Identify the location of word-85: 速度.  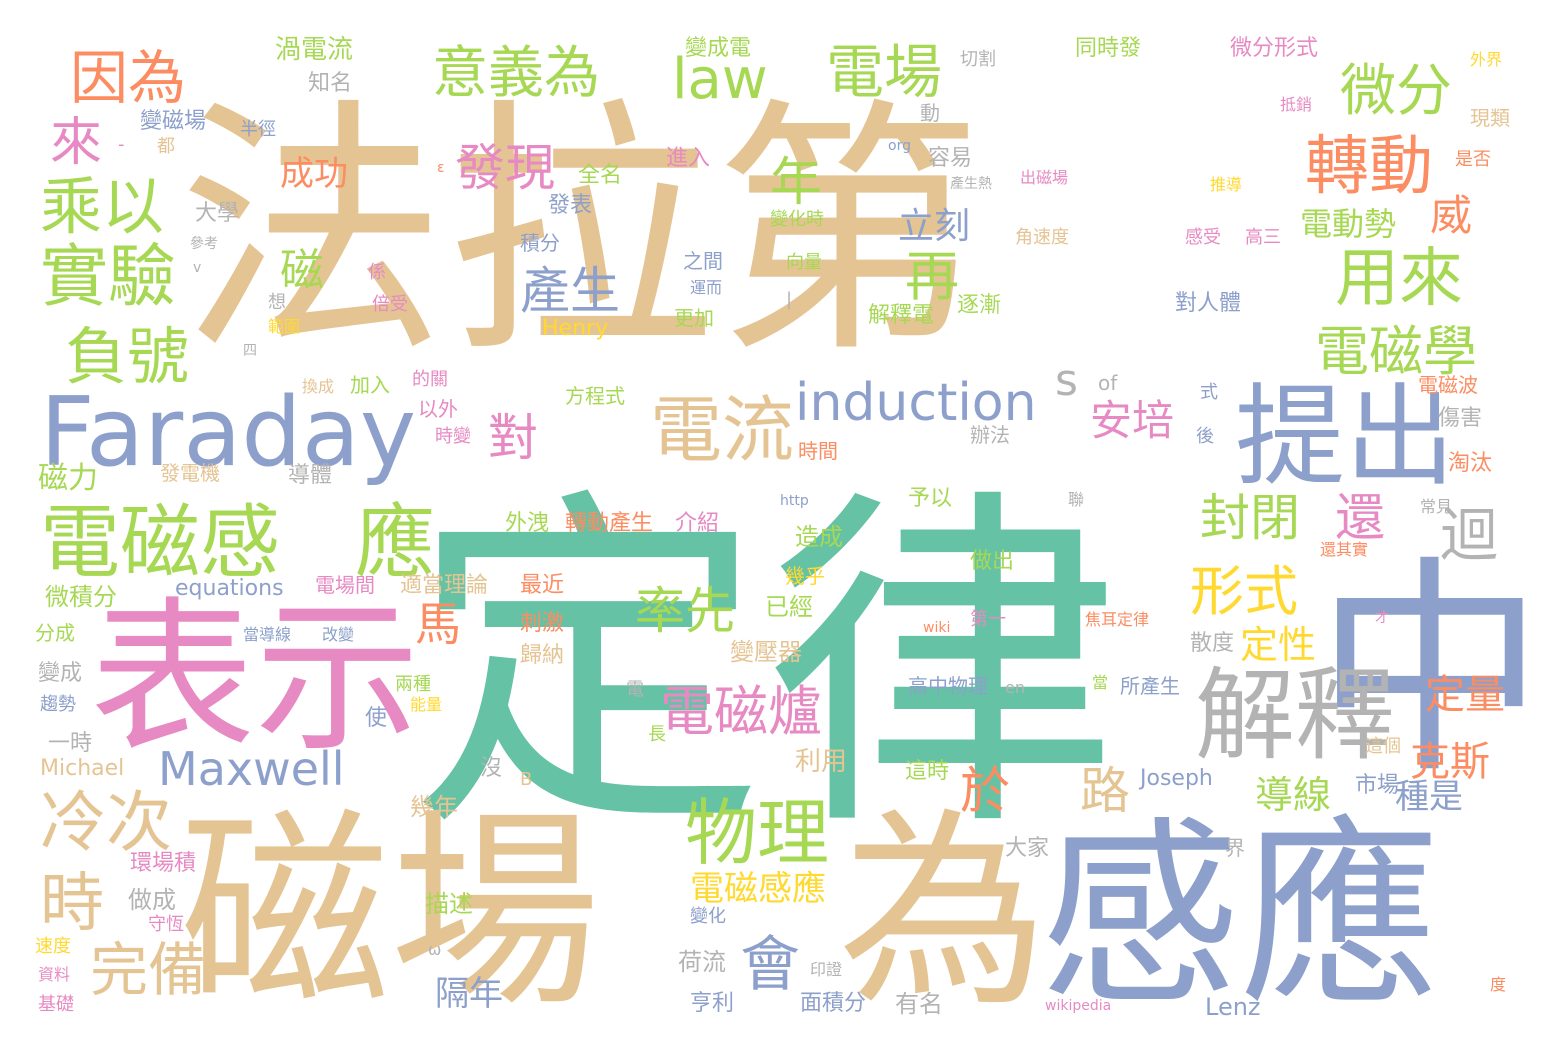
(53, 946).